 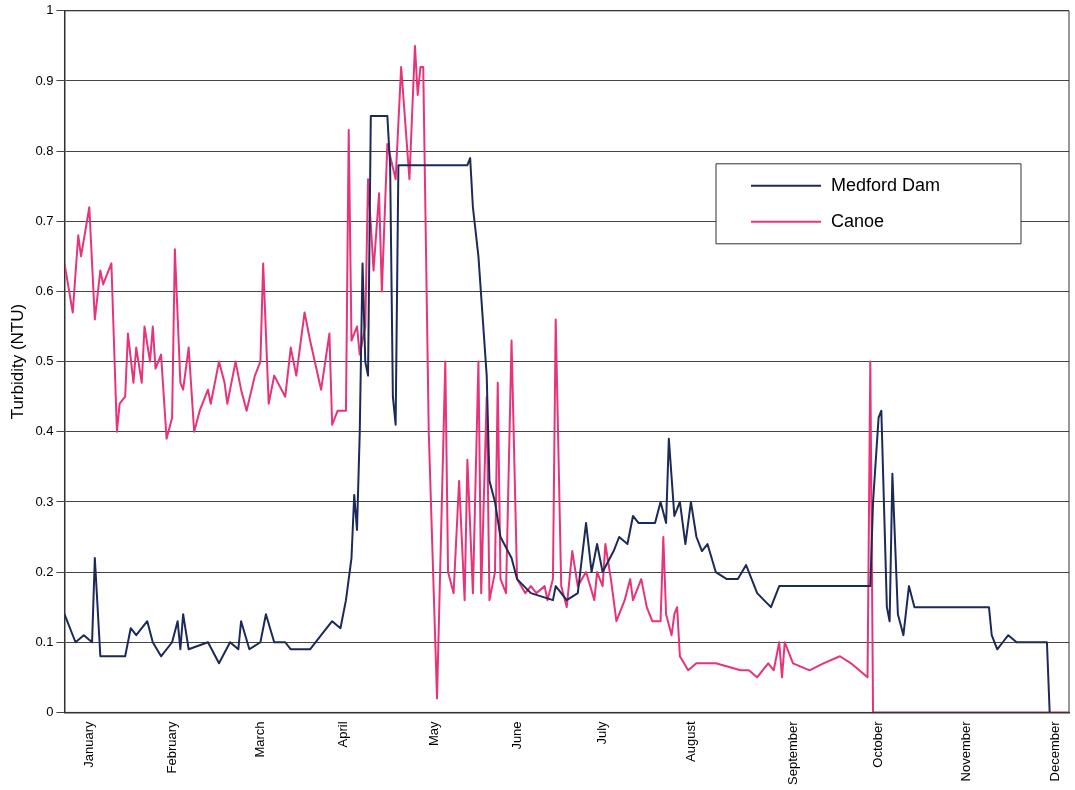 I want to click on legend-label: Canoe, so click(x=858, y=220).